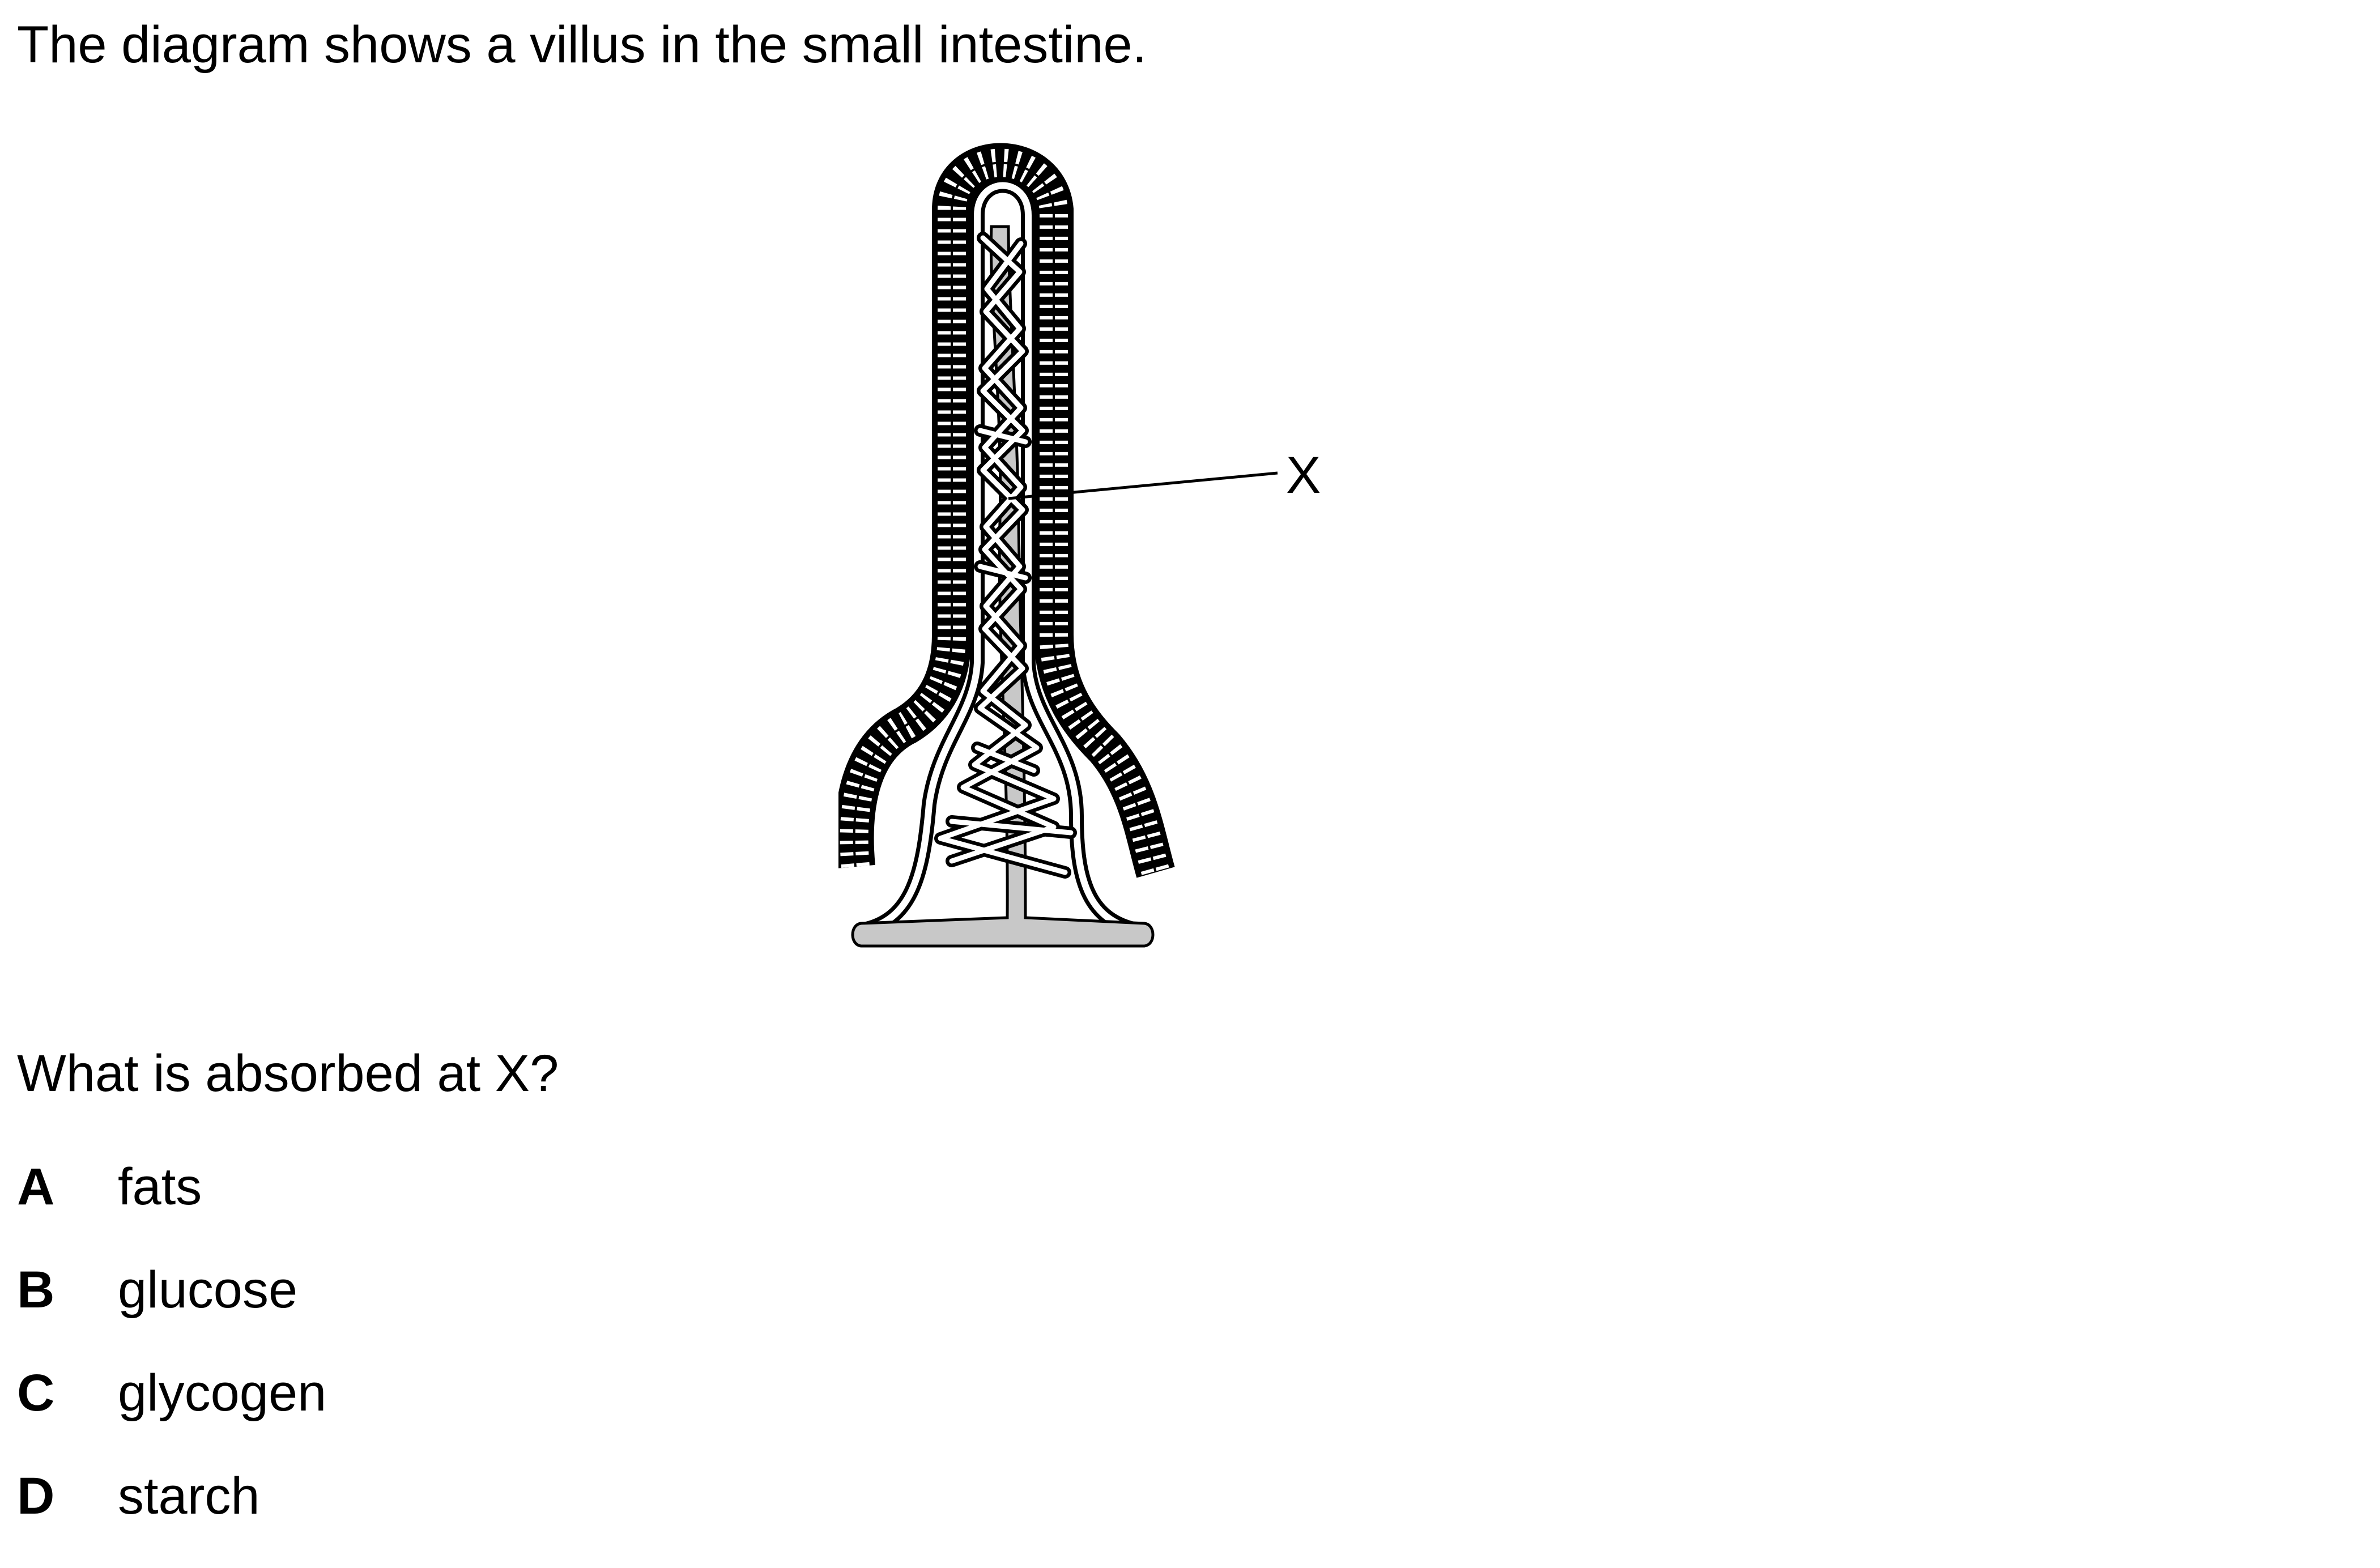 Image resolution: width=2380 pixels, height=1568 pixels. I want to click on answer-options: A fats B glucose C glycogen D starch, so click(171, 1362).